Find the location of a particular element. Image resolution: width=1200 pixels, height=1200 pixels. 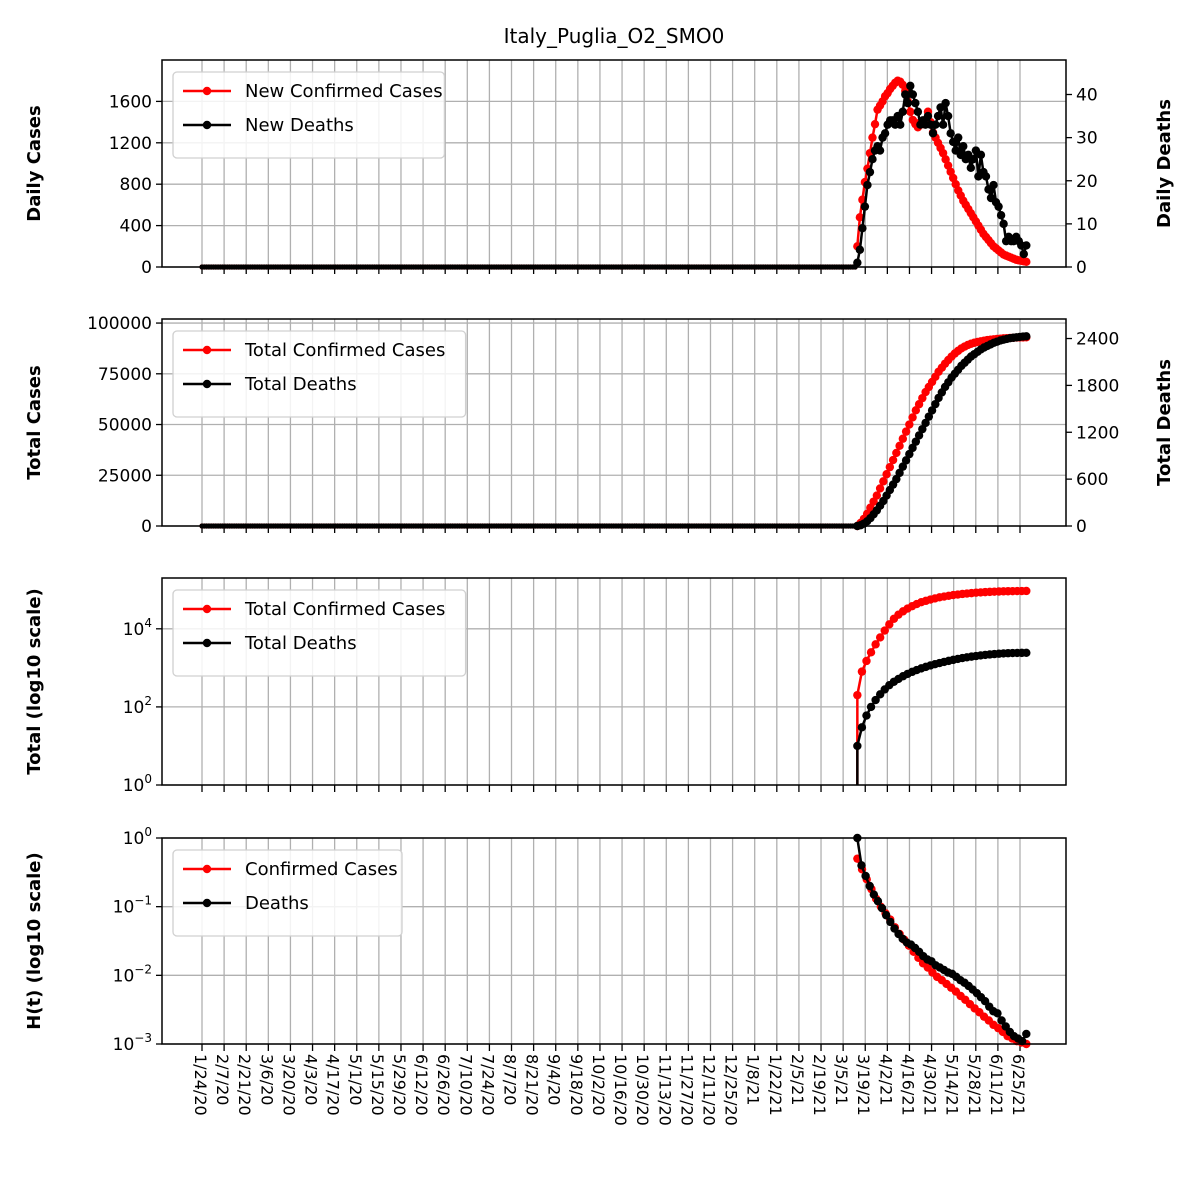

y-right-tick-label: 0 is located at coordinates (1081, 527).